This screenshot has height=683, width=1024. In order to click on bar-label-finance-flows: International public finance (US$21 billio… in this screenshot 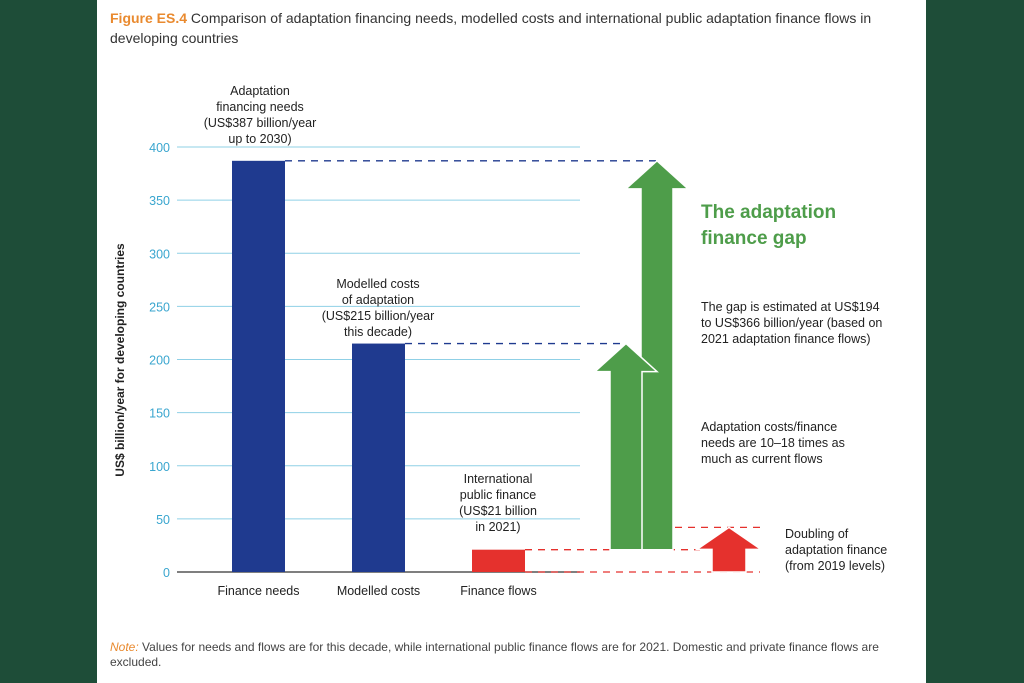, I will do `click(498, 503)`.